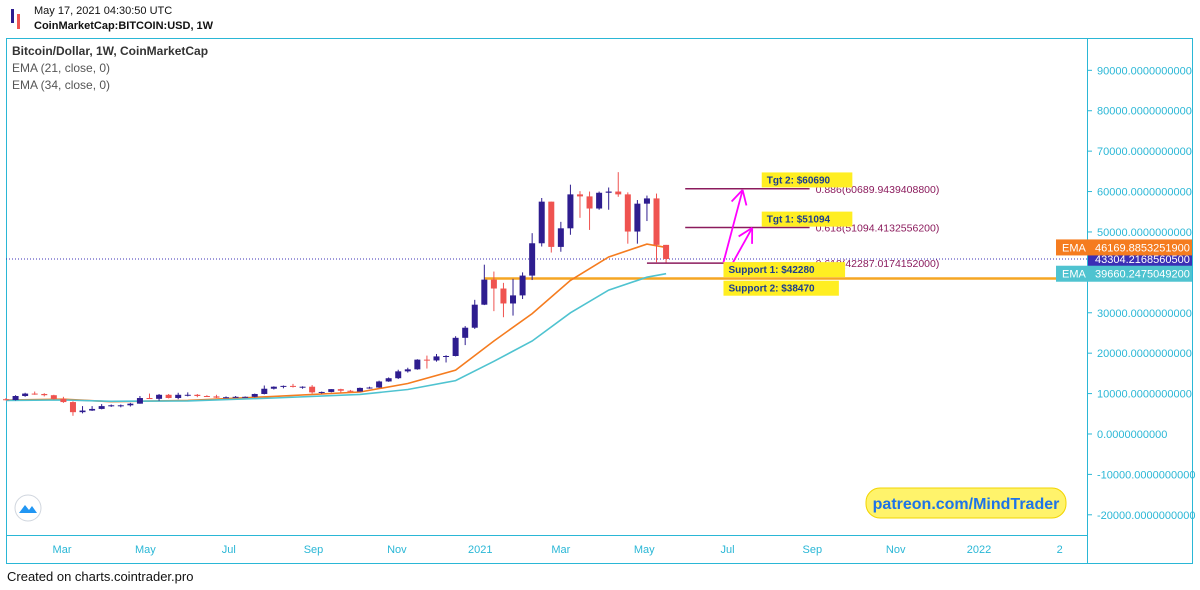  I want to click on y-tick-label: 60000.0000000000, so click(1144, 193).